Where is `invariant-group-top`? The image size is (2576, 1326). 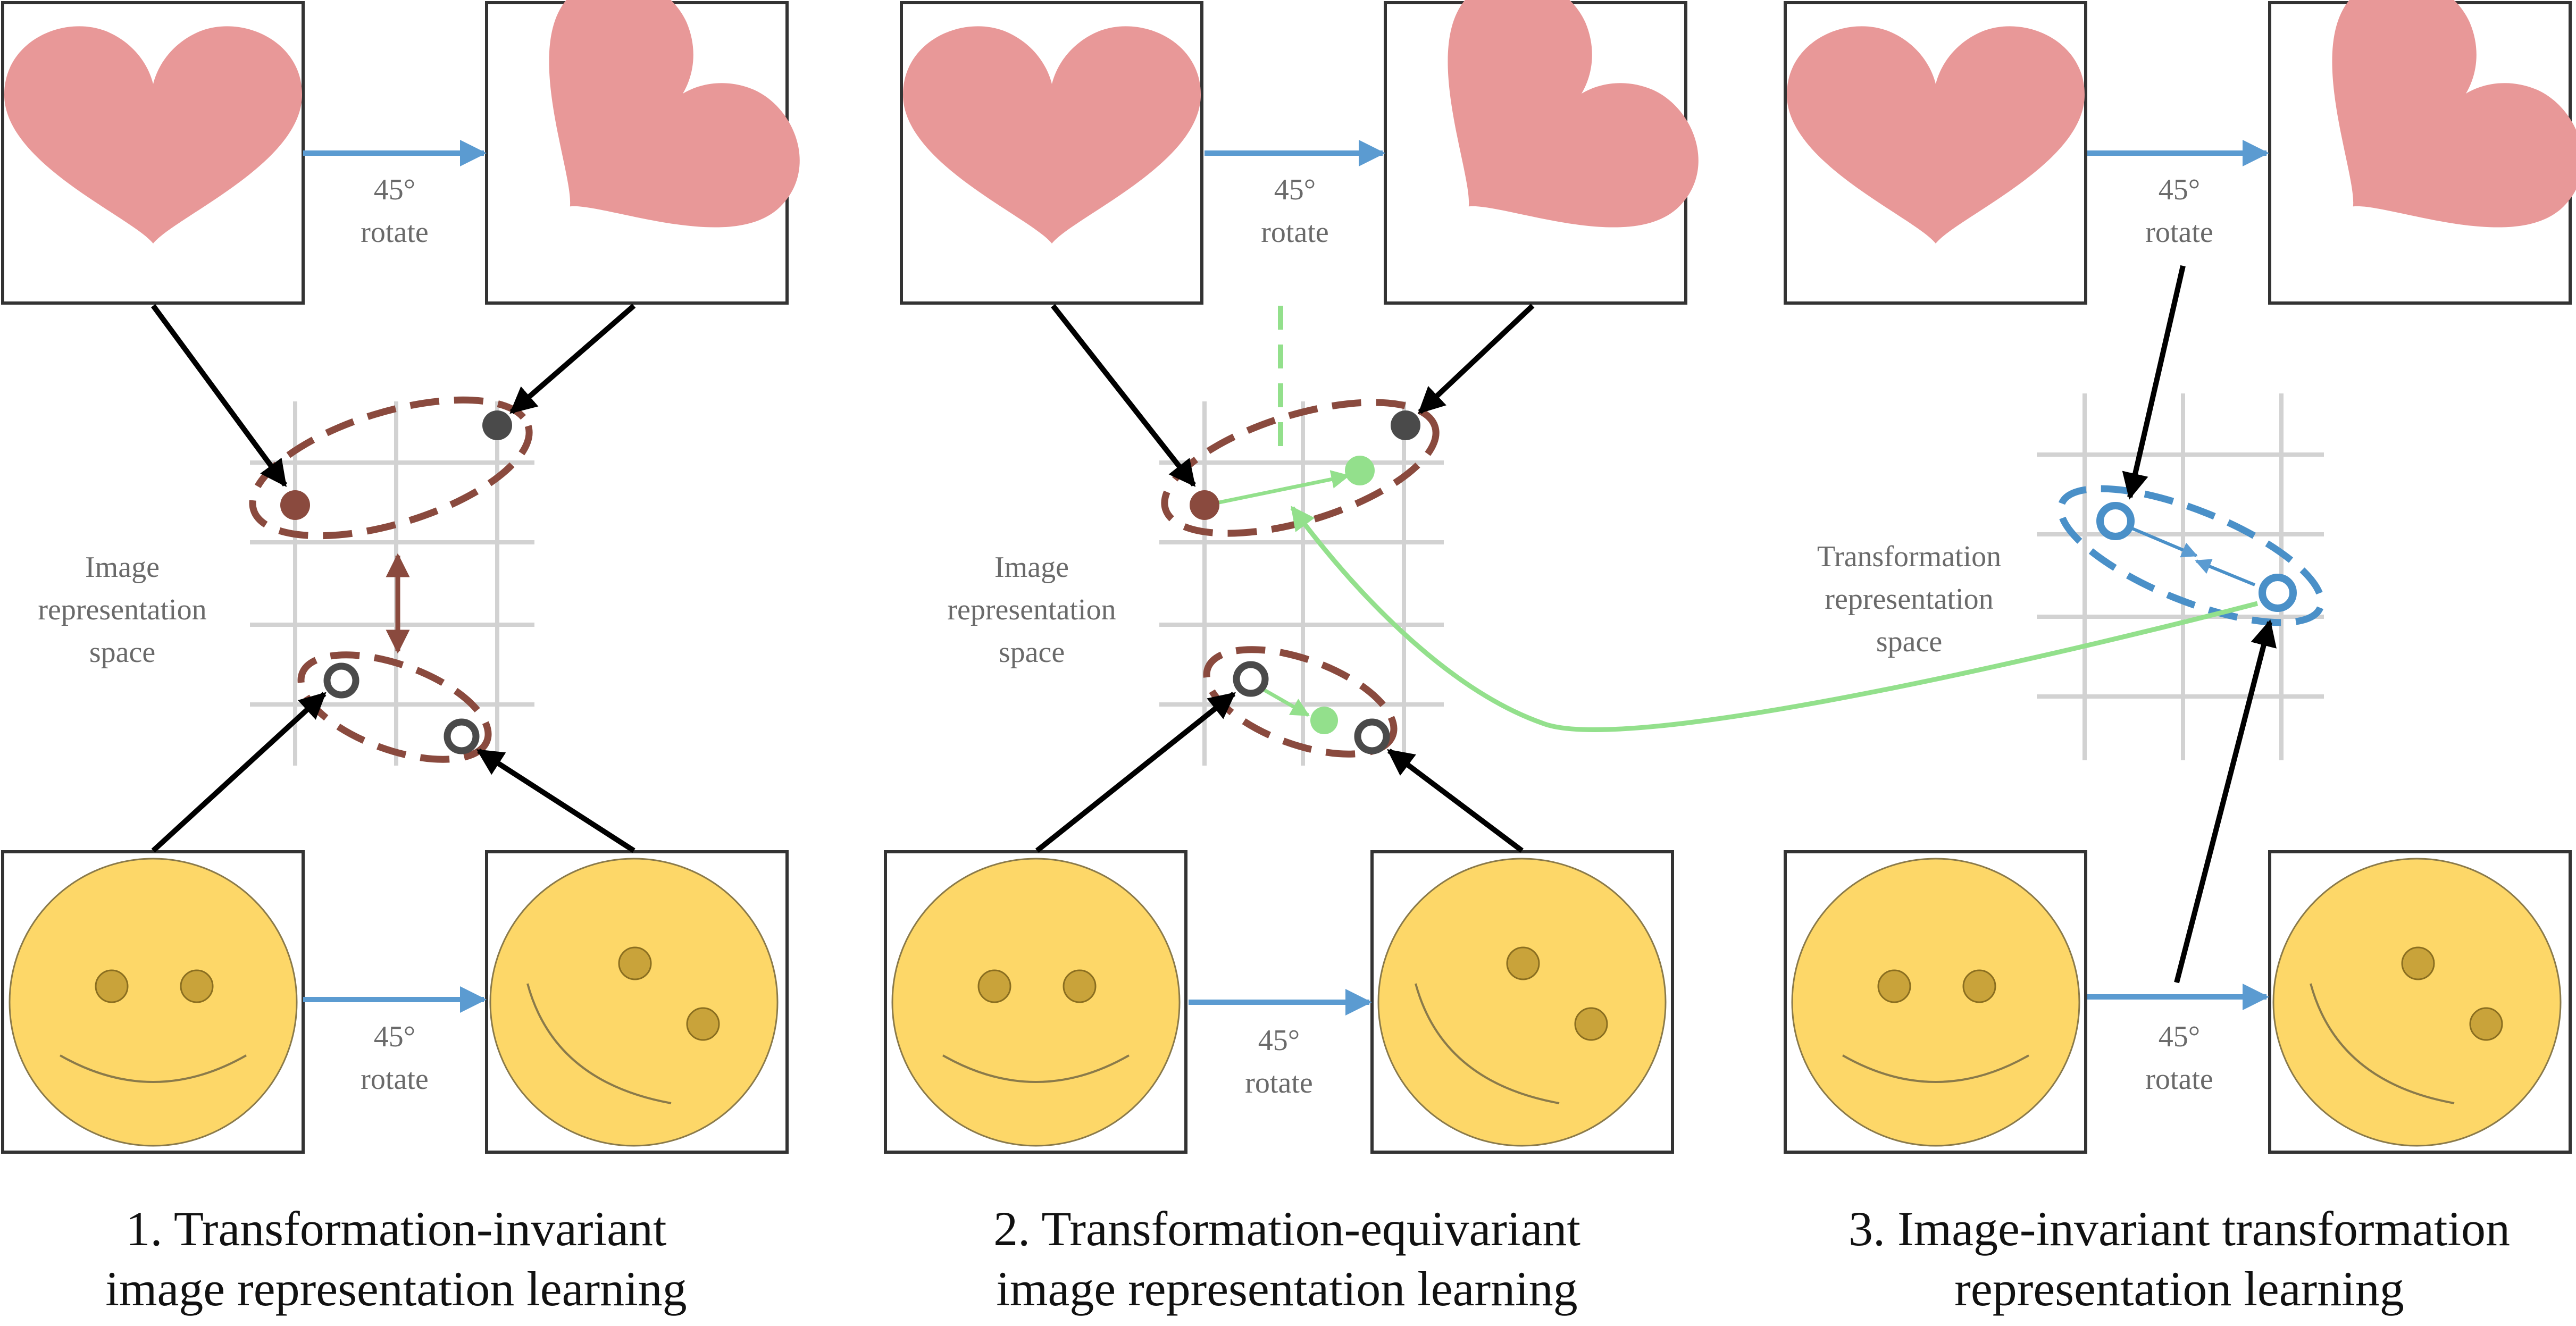
invariant-group-top is located at coordinates (391, 468).